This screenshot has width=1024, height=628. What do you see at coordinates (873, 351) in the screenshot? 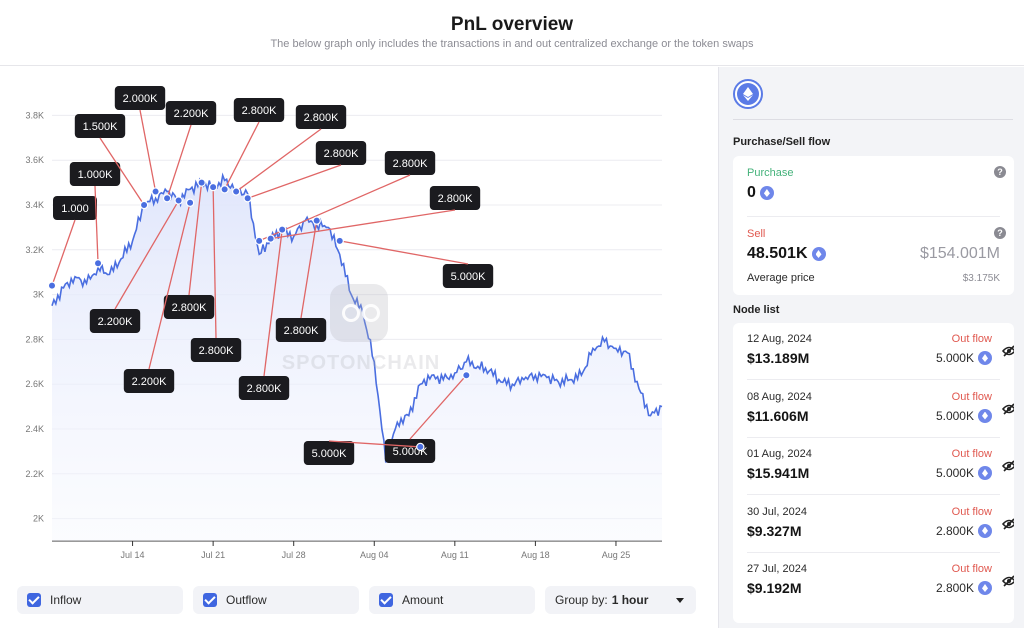
I see `node-list-item: 12 Aug, 2024 $13.189M Out flow 5.000K` at bounding box center [873, 351].